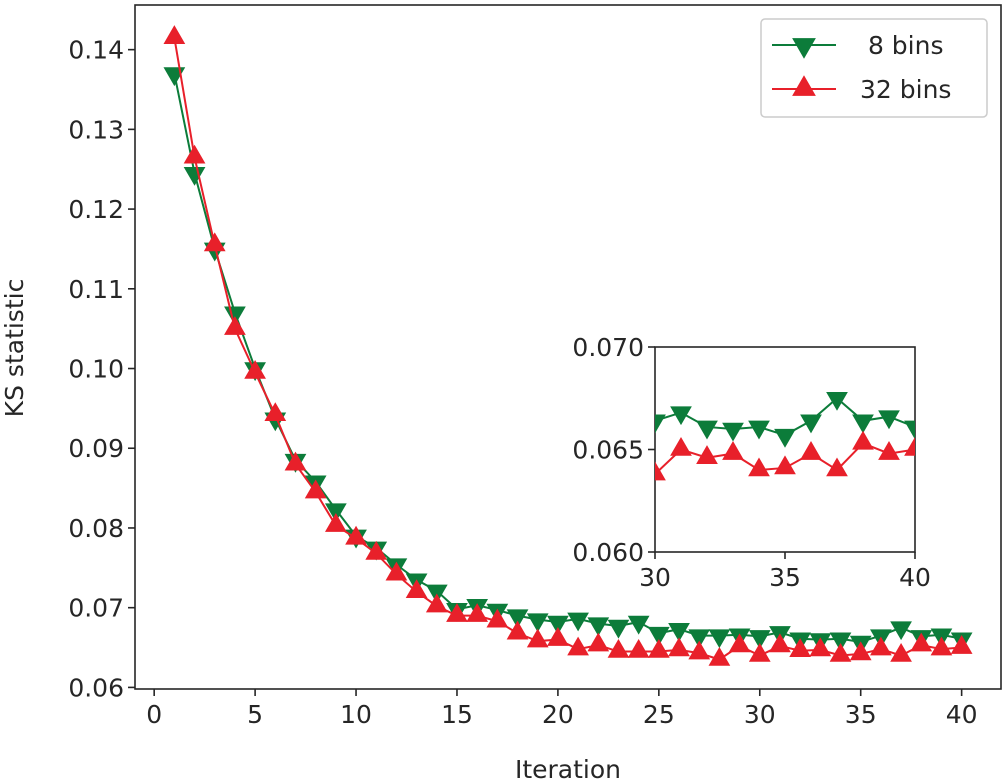 This screenshot has height=782, width=1006. What do you see at coordinates (804, 85) in the screenshot?
I see `legend-marker-32-bins` at bounding box center [804, 85].